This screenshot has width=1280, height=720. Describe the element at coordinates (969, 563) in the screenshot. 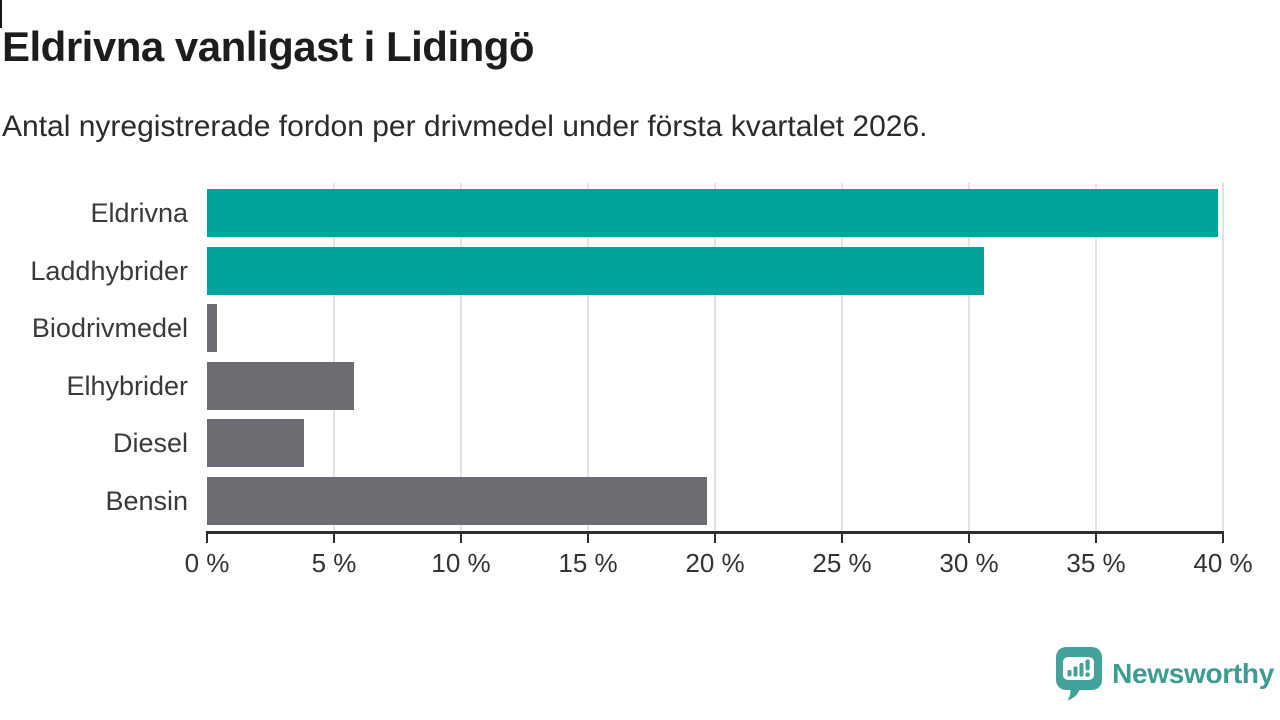

I see `x-tick-label: 30 %` at that location.